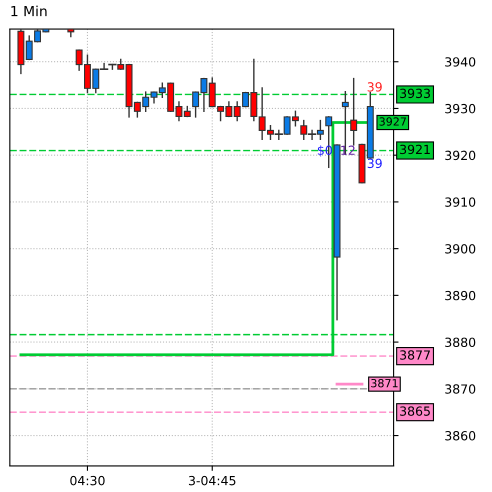  What do you see at coordinates (415, 411) in the screenshot?
I see `ref-line-label: 3865` at bounding box center [415, 411].